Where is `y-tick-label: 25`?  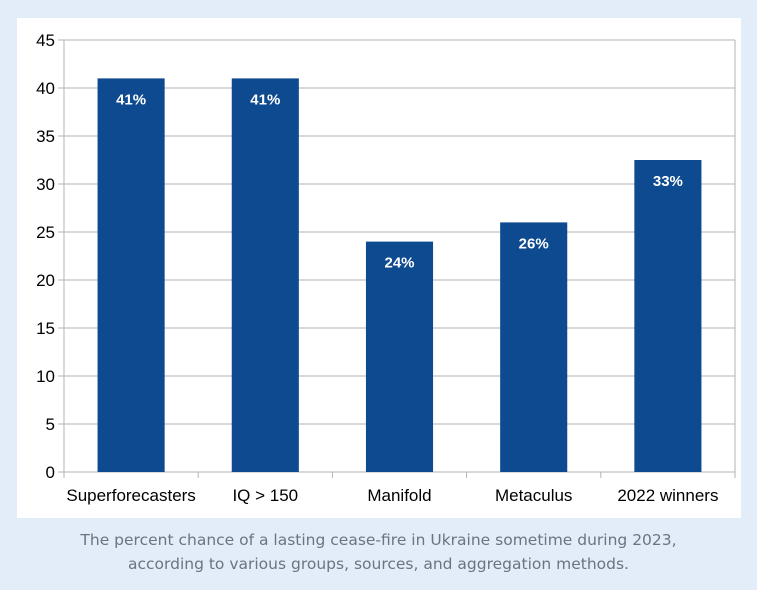
y-tick-label: 25 is located at coordinates (45, 232).